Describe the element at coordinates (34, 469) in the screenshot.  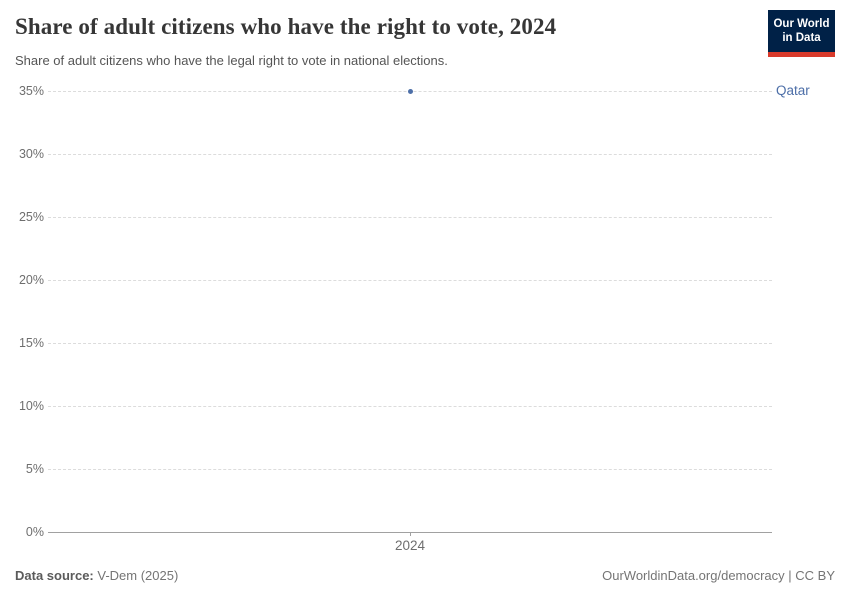
I see `y-tick-label: 5%` at that location.